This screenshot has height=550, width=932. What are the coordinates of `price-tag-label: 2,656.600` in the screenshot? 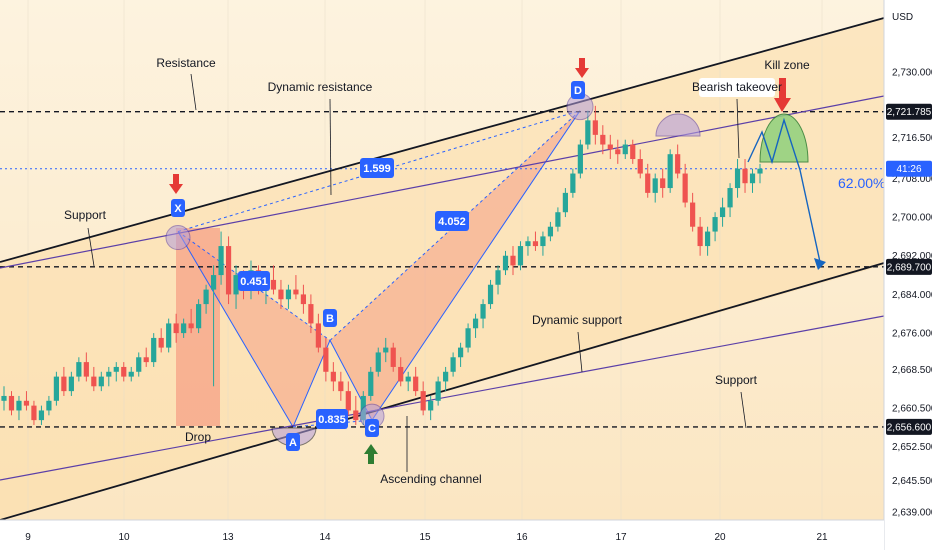 It's located at (909, 427).